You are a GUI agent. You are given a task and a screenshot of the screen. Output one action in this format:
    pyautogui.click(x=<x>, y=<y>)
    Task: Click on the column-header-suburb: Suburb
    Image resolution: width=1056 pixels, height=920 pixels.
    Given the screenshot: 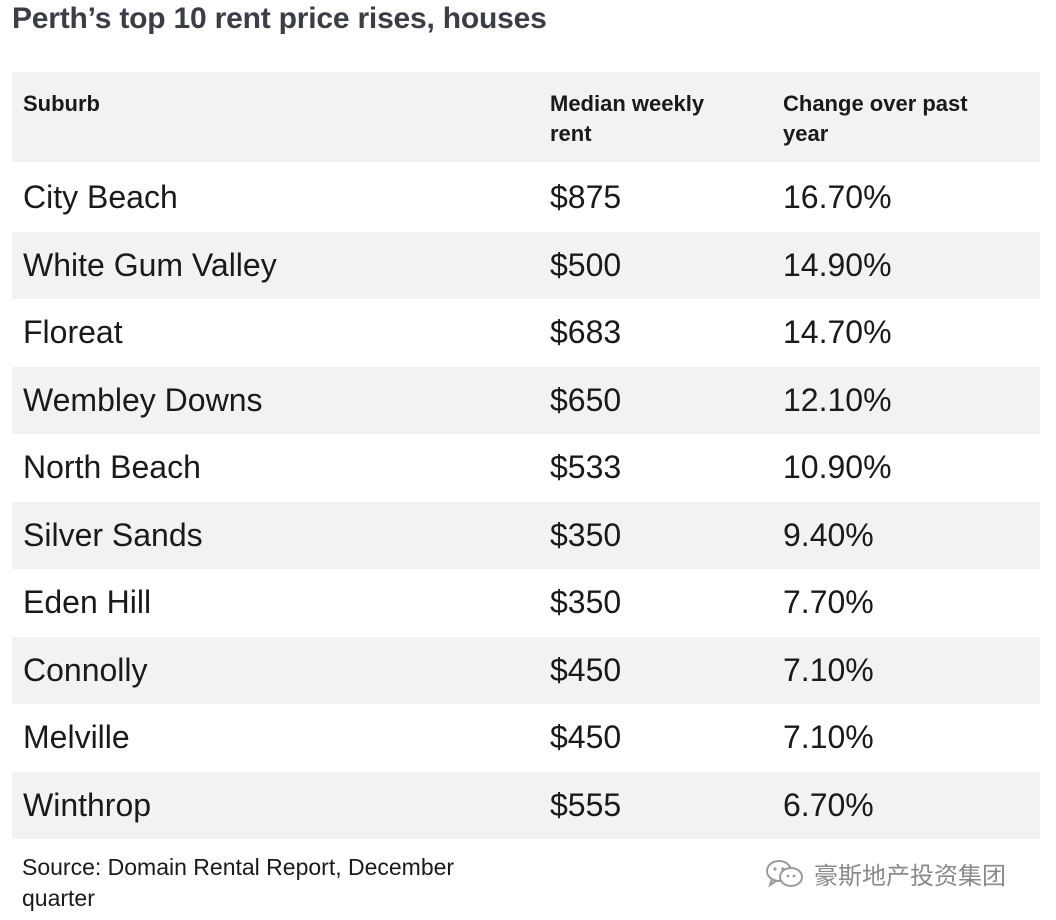 What is the action you would take?
    pyautogui.click(x=61, y=103)
    